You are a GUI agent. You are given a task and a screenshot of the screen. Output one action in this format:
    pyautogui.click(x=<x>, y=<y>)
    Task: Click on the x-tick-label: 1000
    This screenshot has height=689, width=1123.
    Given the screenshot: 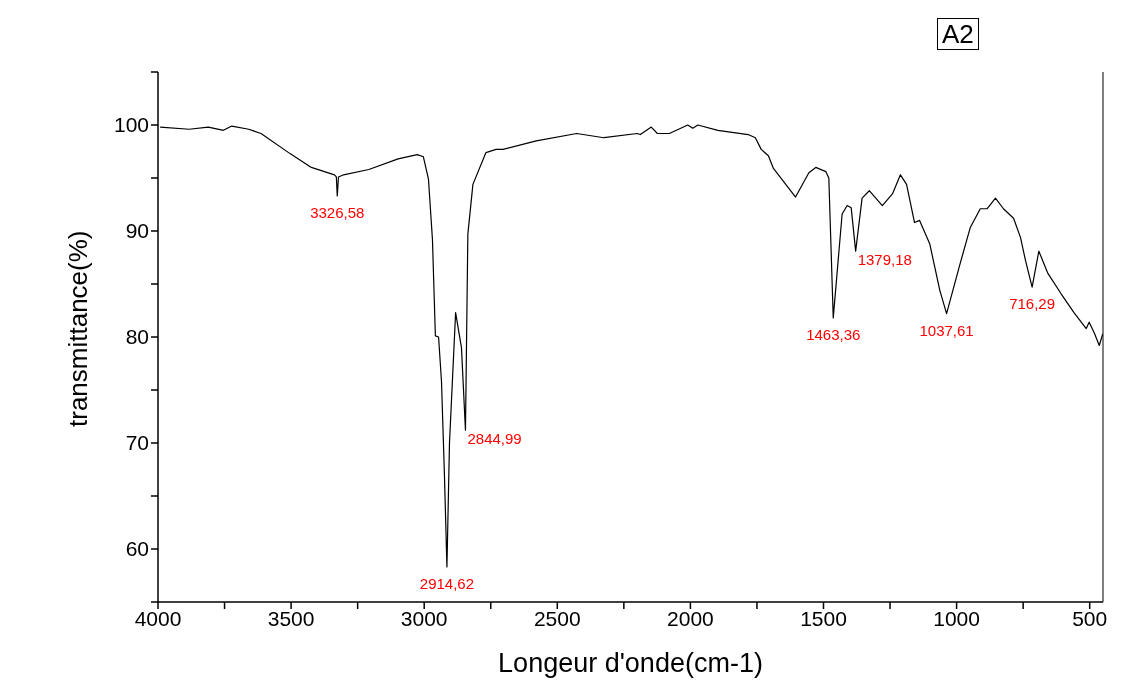 What is the action you would take?
    pyautogui.click(x=956, y=618)
    